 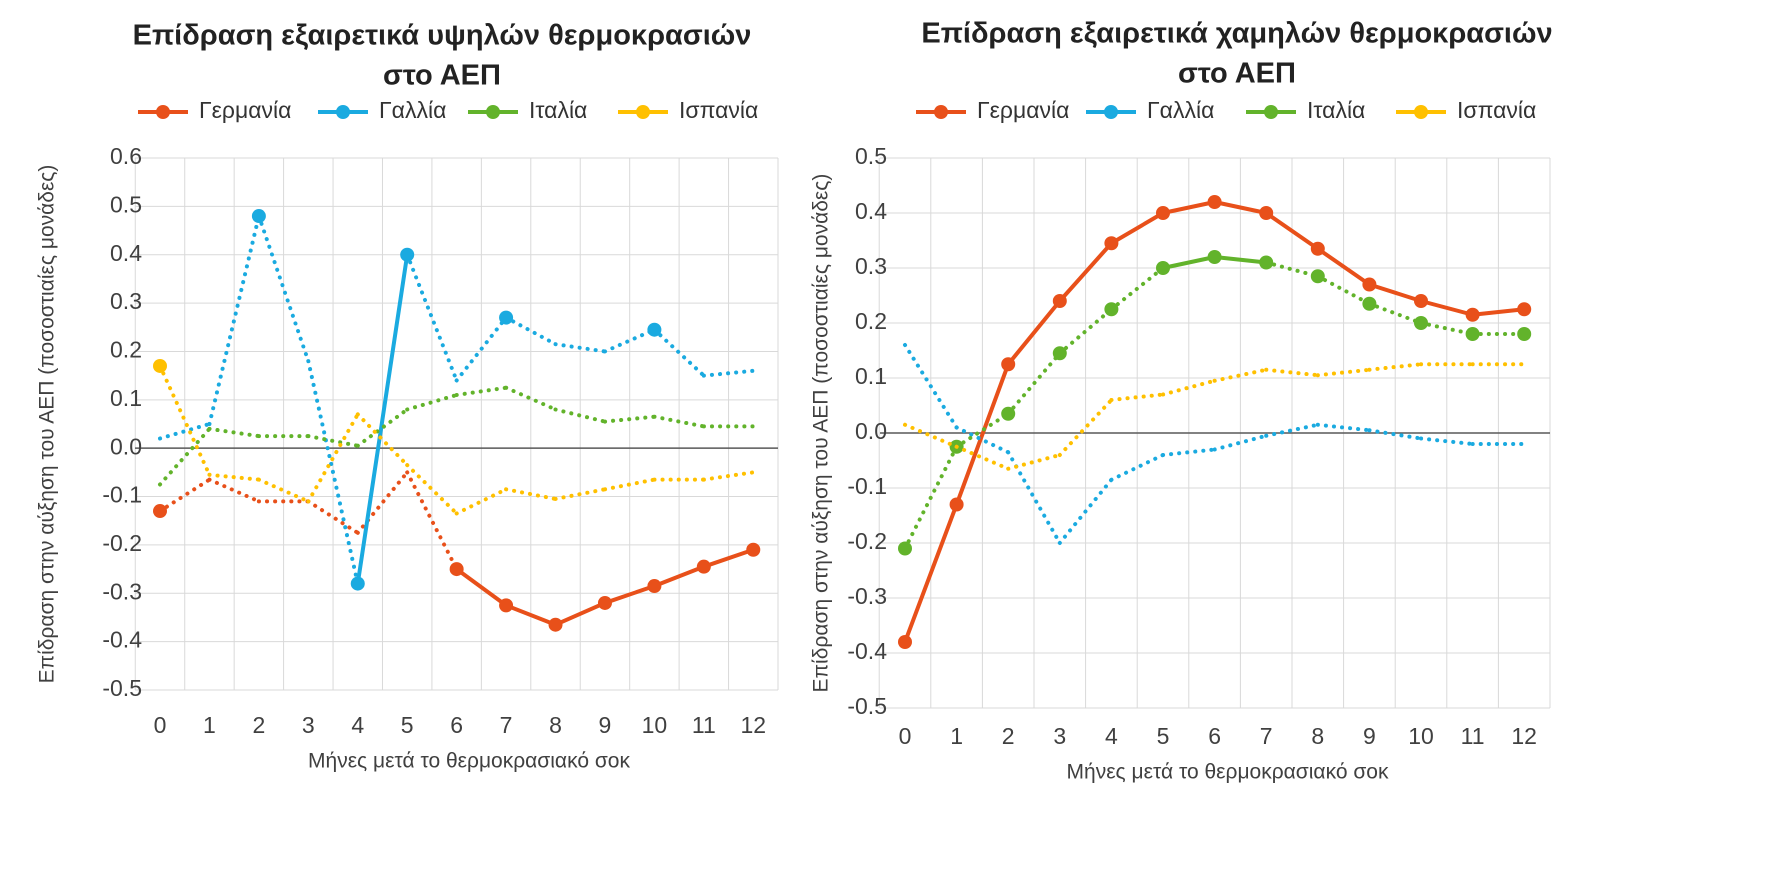 What do you see at coordinates (126, 156) in the screenshot?
I see `y-tick-label: 0.6` at bounding box center [126, 156].